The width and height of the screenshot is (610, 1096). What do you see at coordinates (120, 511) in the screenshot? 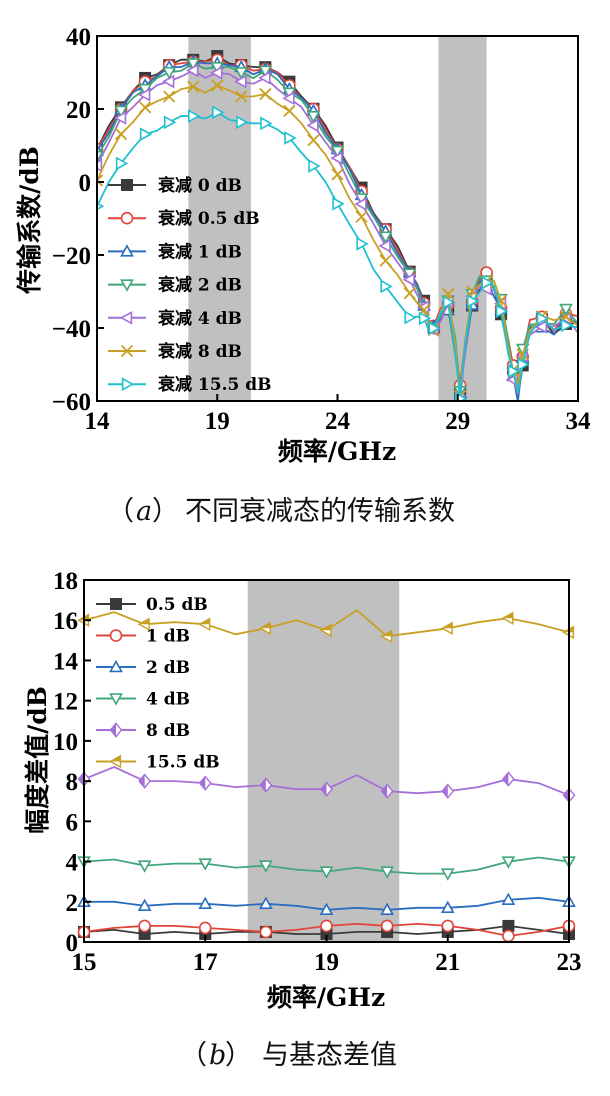
I see `caption-a-open-paren: （` at bounding box center [120, 511].